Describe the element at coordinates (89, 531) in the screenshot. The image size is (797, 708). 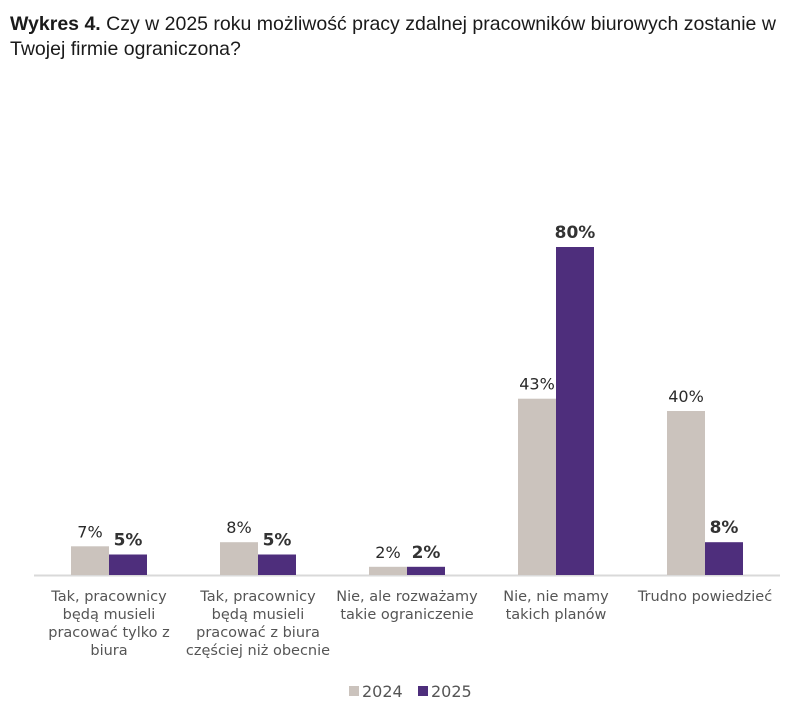
I see `data-label-2024-0: 7%` at that location.